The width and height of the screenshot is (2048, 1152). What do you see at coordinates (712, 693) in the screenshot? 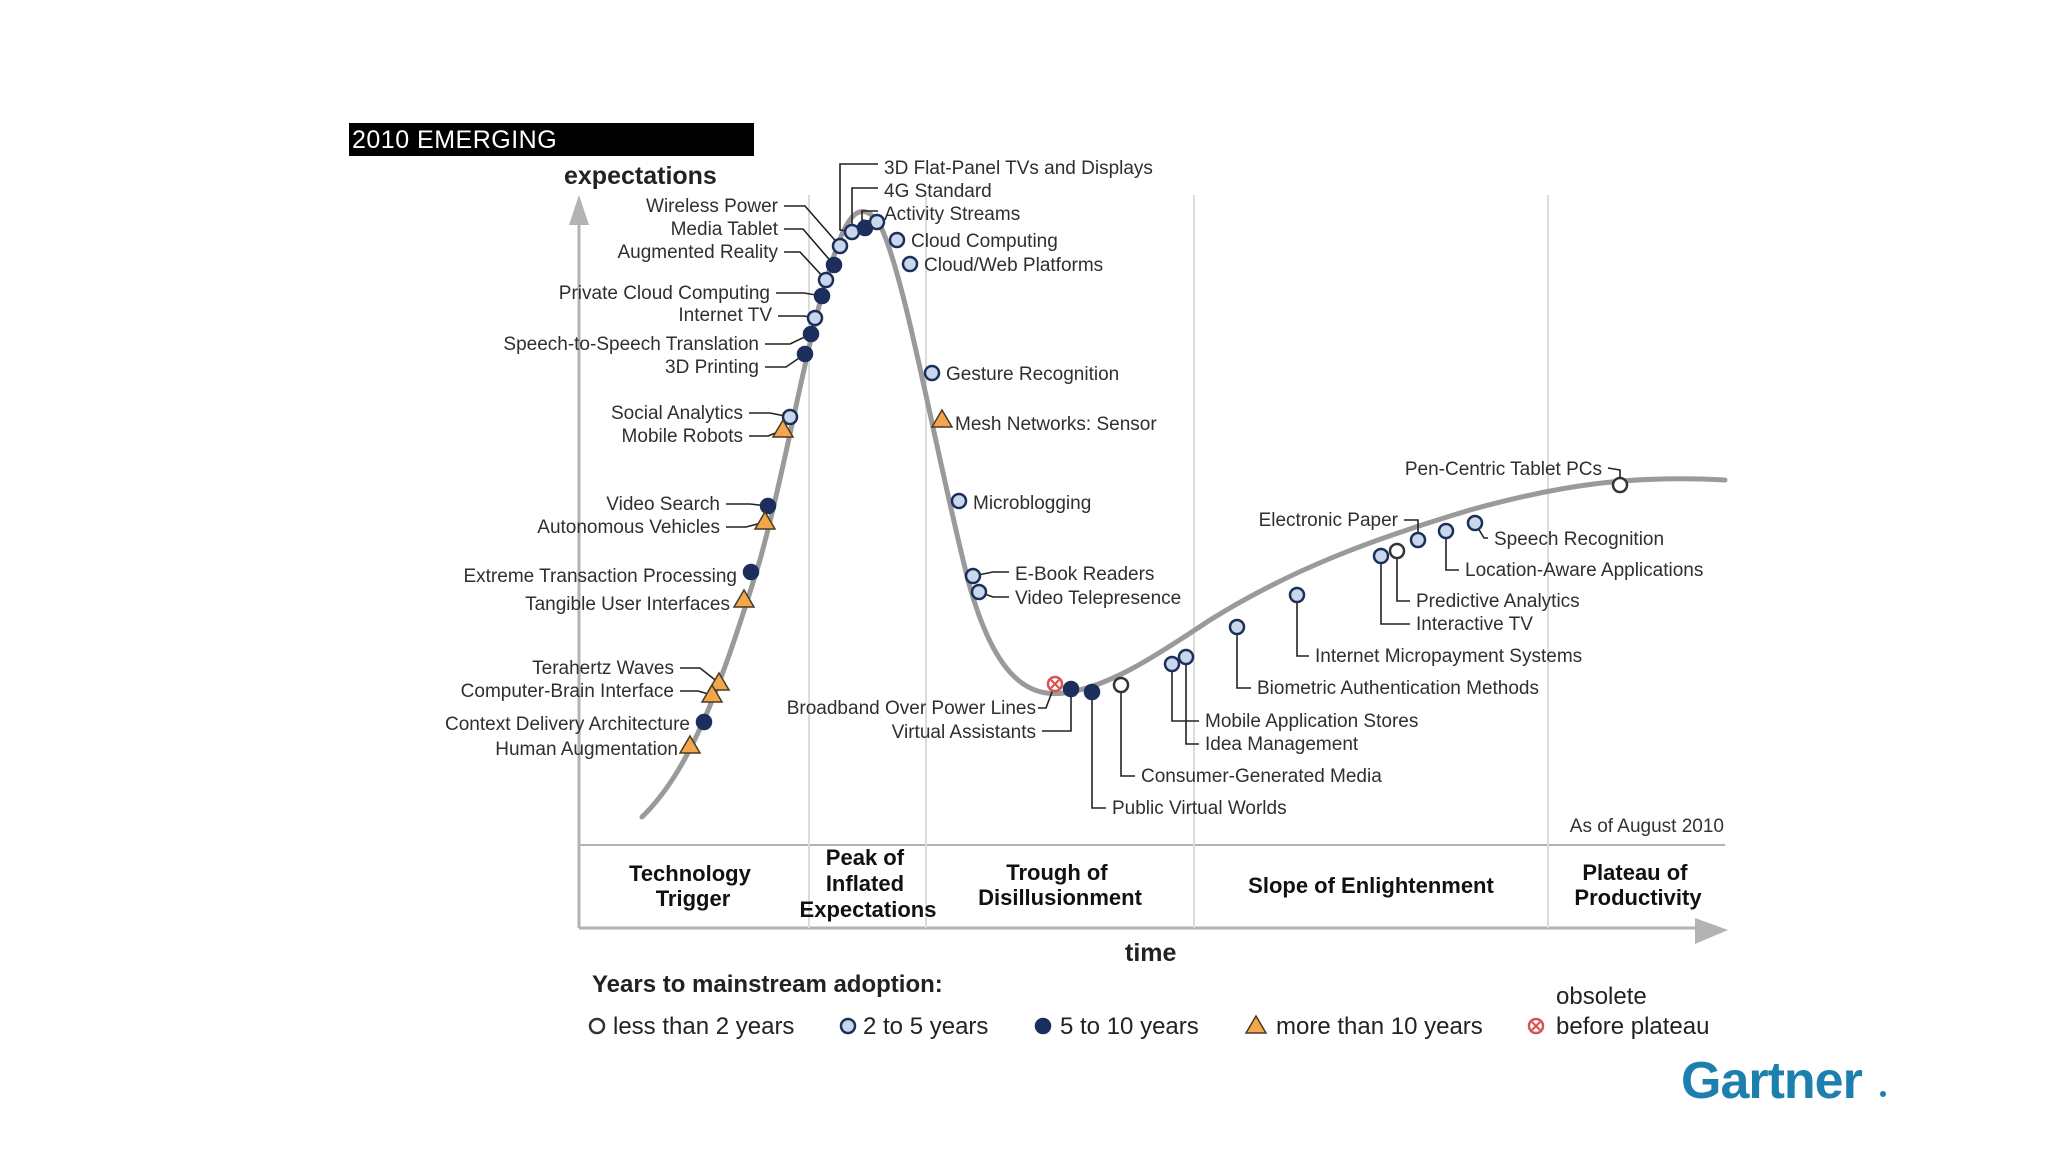
I see `marker-computer-brain-interface` at bounding box center [712, 693].